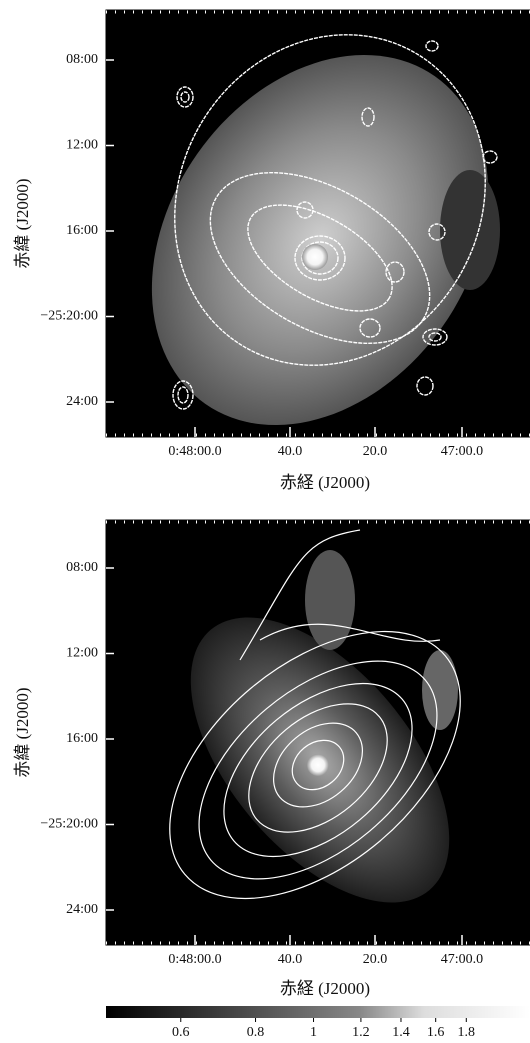  Describe the element at coordinates (256, 1032) in the screenshot. I see `colorbar-tick-label: 0.8` at that location.